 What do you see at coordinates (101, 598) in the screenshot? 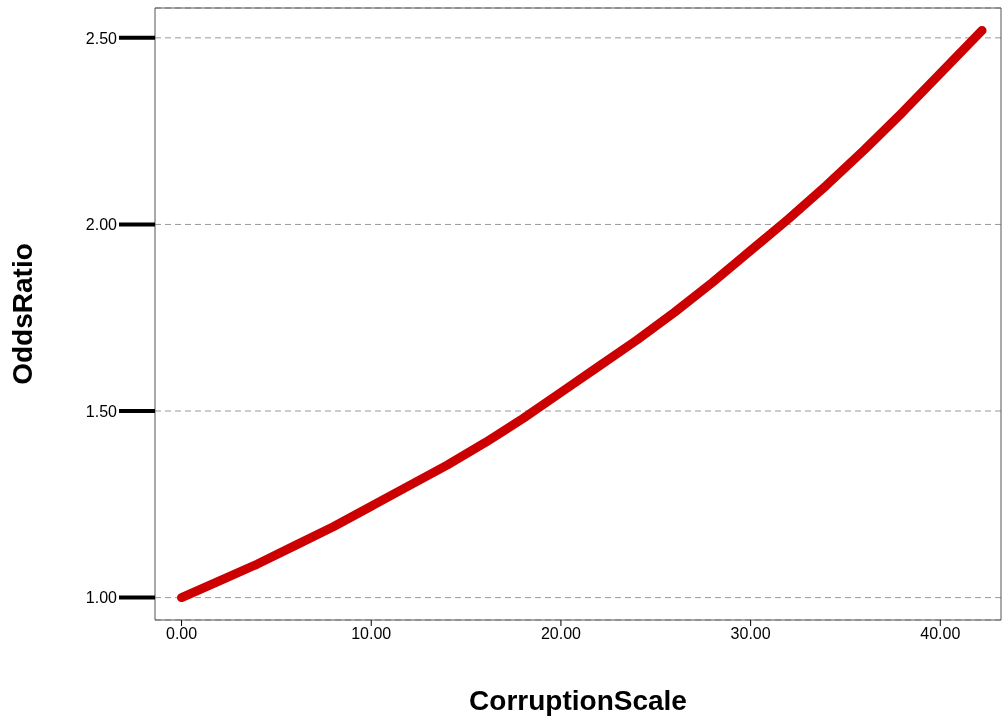
I see `y-tick-label: 1.00` at bounding box center [101, 598].